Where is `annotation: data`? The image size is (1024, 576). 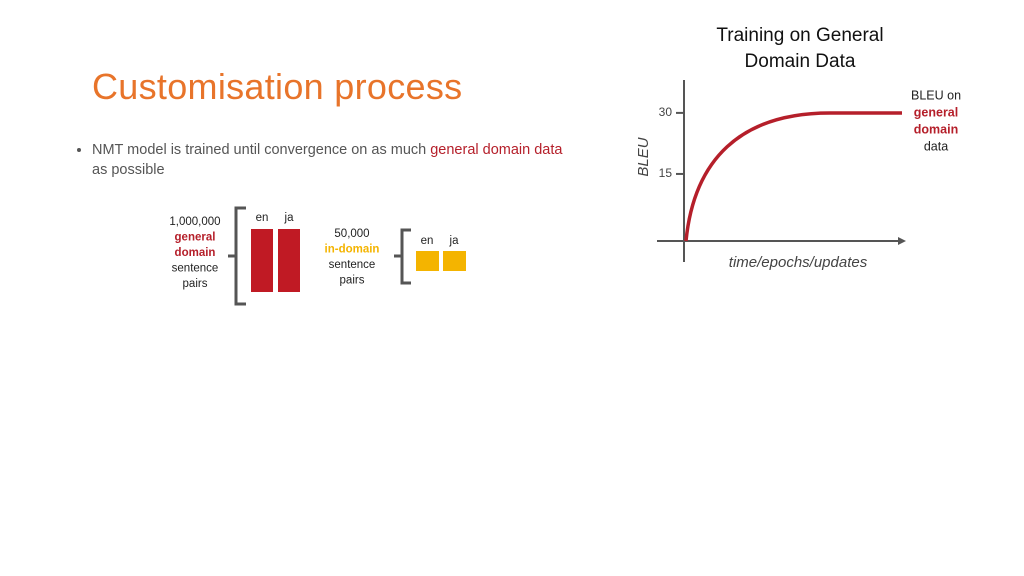 annotation: data is located at coordinates (936, 146).